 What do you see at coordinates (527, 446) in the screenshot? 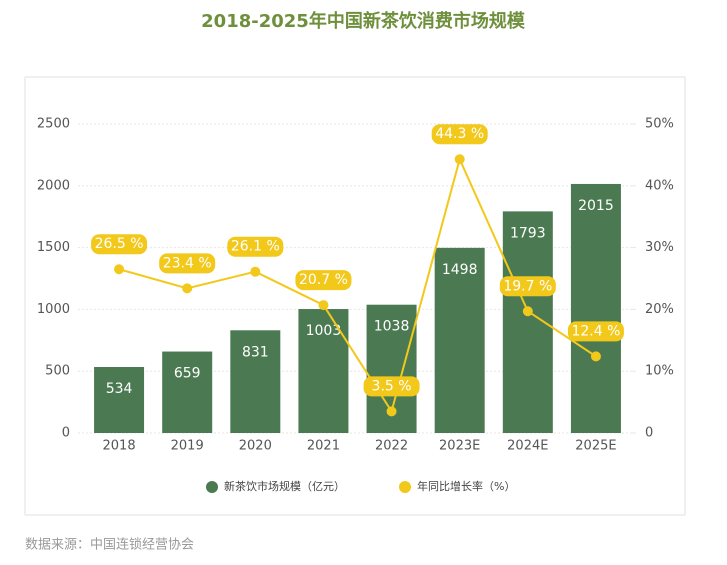
I see `x-tick-label: 2024E` at bounding box center [527, 446].